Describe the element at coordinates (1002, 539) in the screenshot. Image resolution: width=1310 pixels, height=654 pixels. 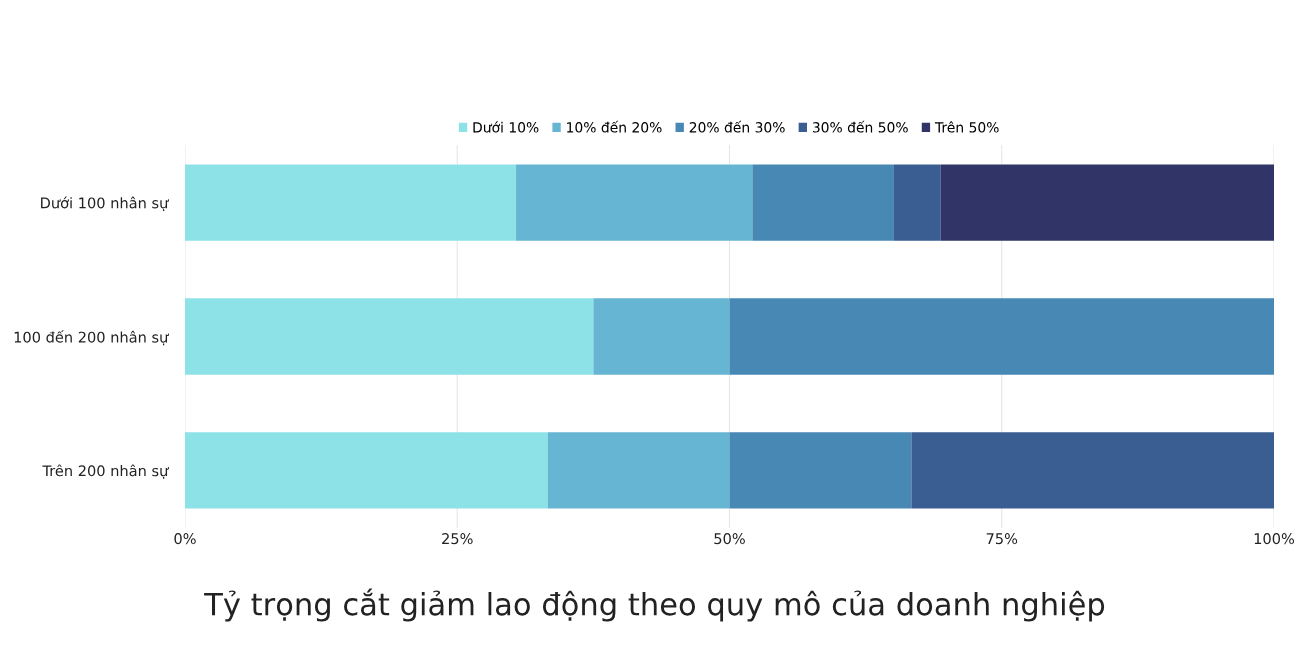
I see `x-tick-label: 75%` at that location.